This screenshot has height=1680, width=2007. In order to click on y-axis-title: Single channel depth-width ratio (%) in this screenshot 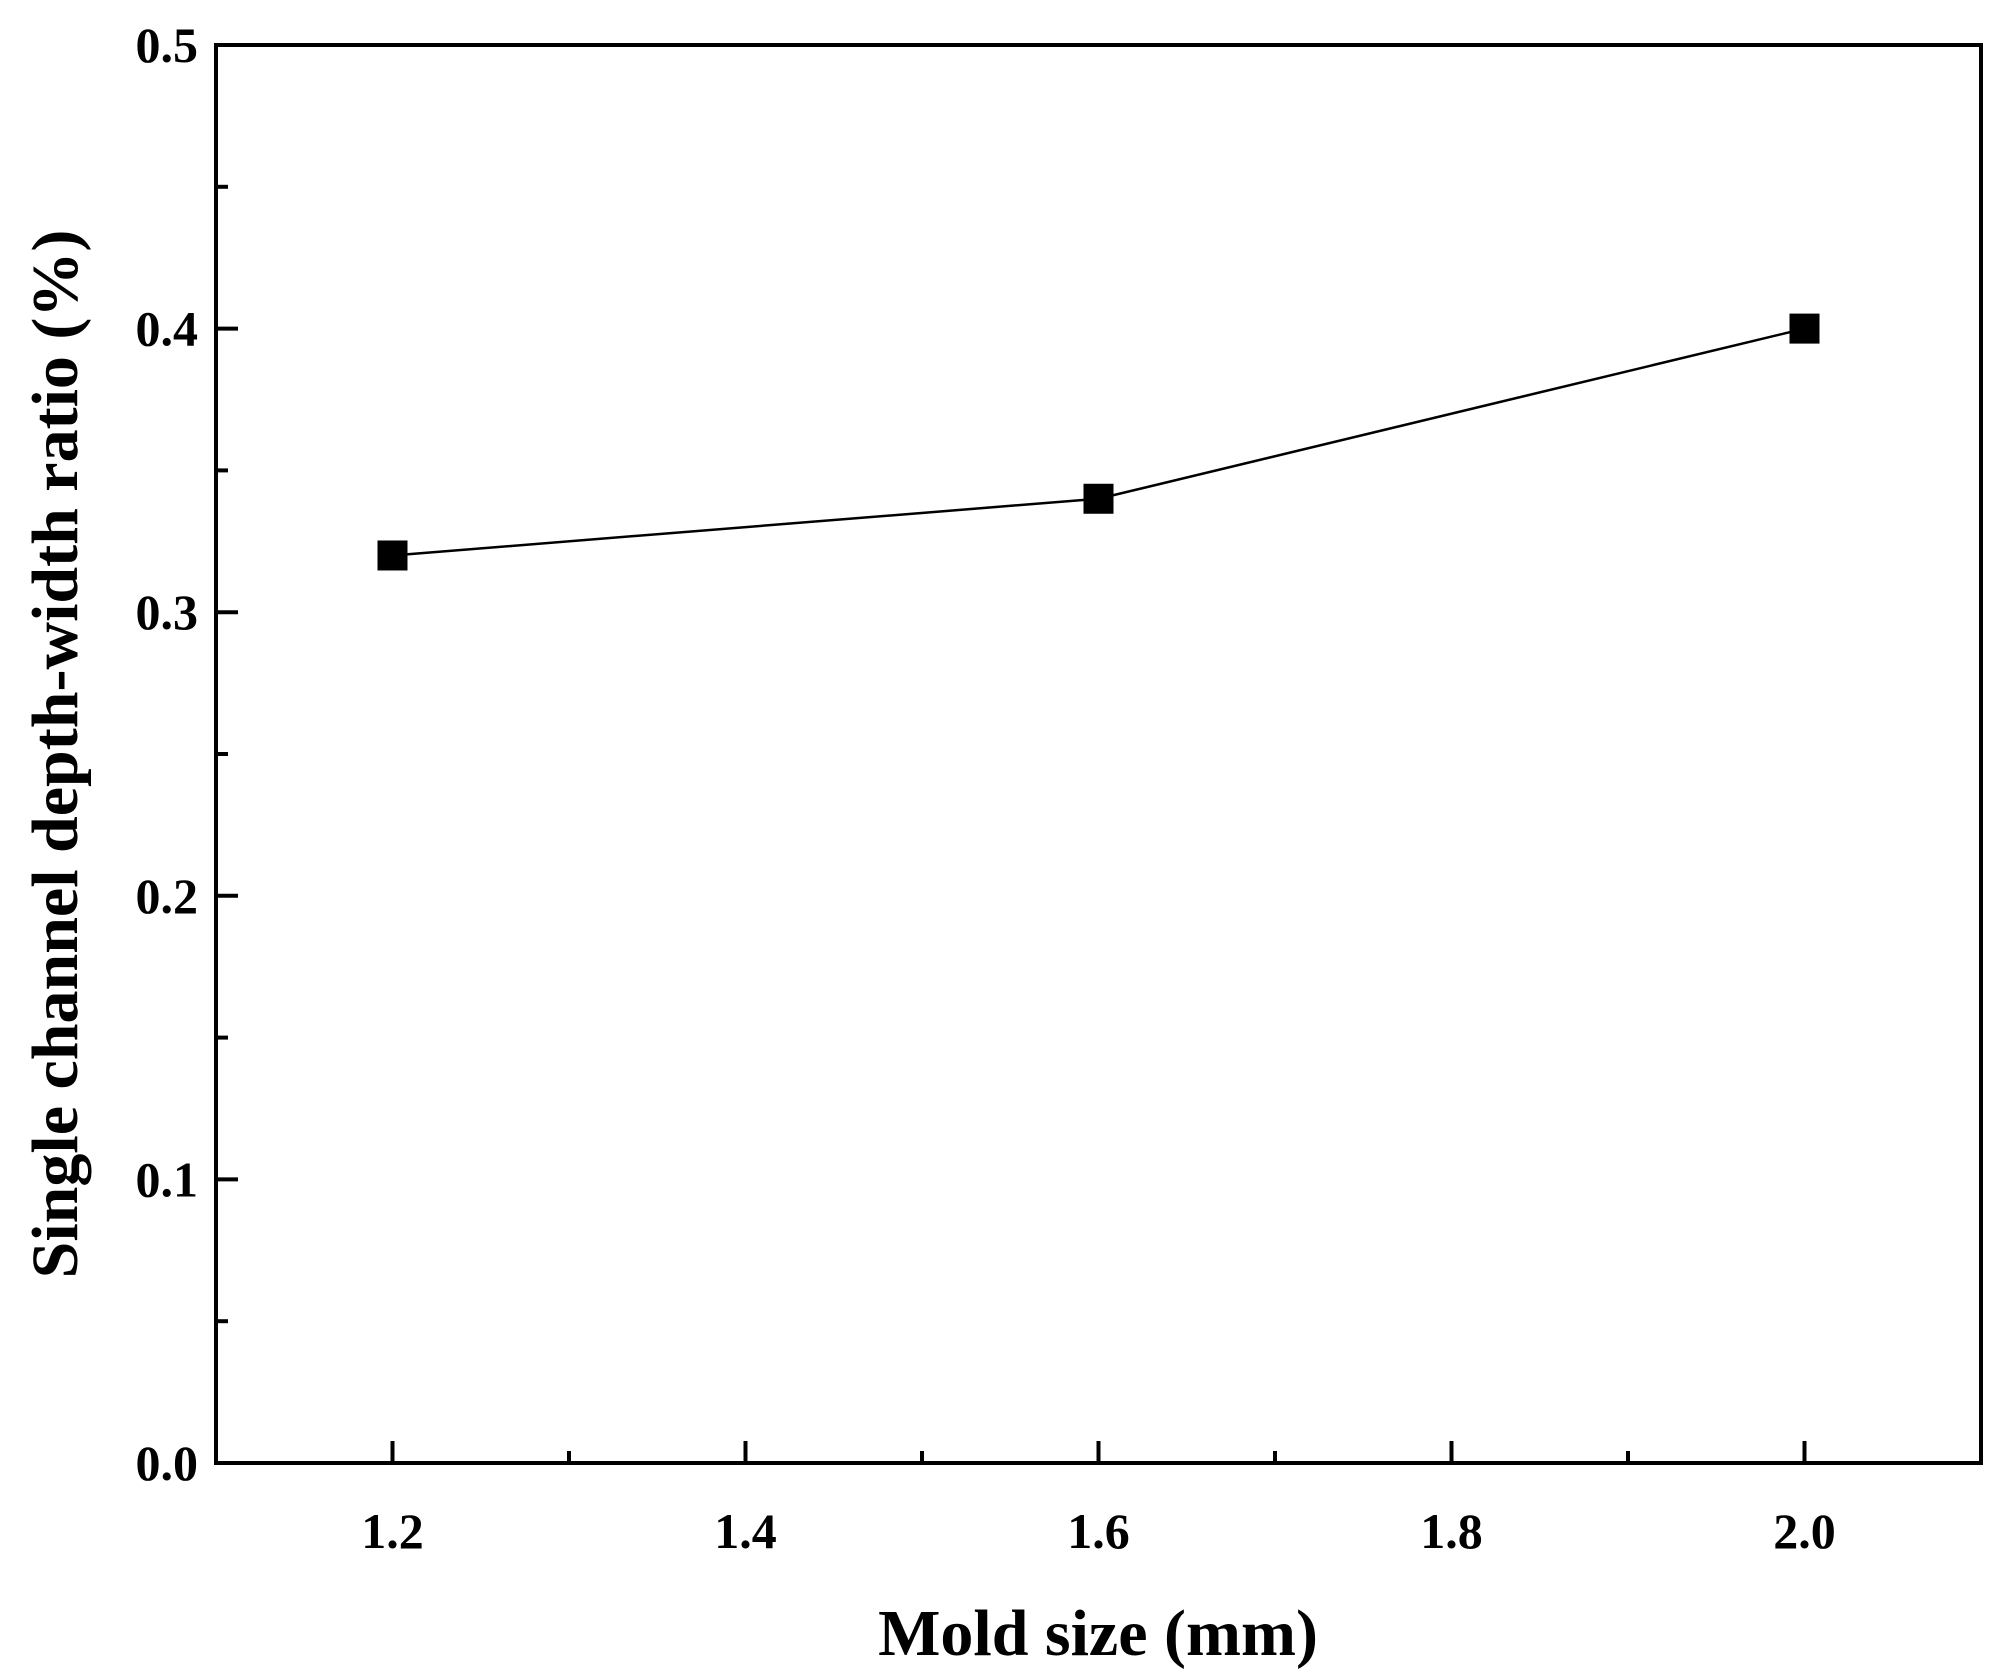, I will do `click(55, 754)`.